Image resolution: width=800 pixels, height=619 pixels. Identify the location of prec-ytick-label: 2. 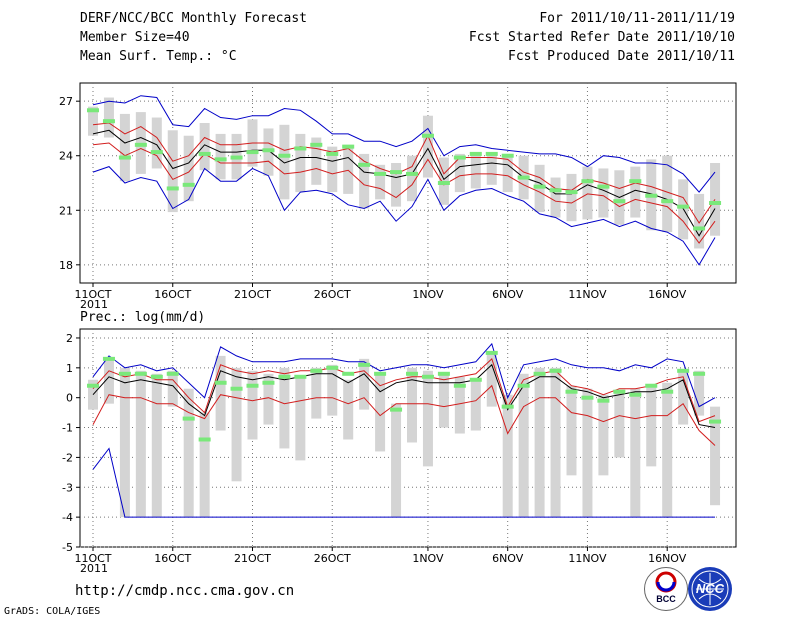
(69, 338).